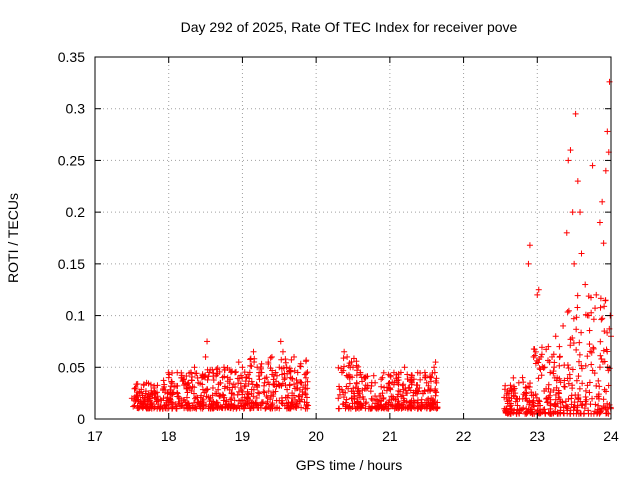 This screenshot has width=640, height=480. What do you see at coordinates (76, 316) in the screenshot?
I see `y-tick-label: 0.1` at bounding box center [76, 316].